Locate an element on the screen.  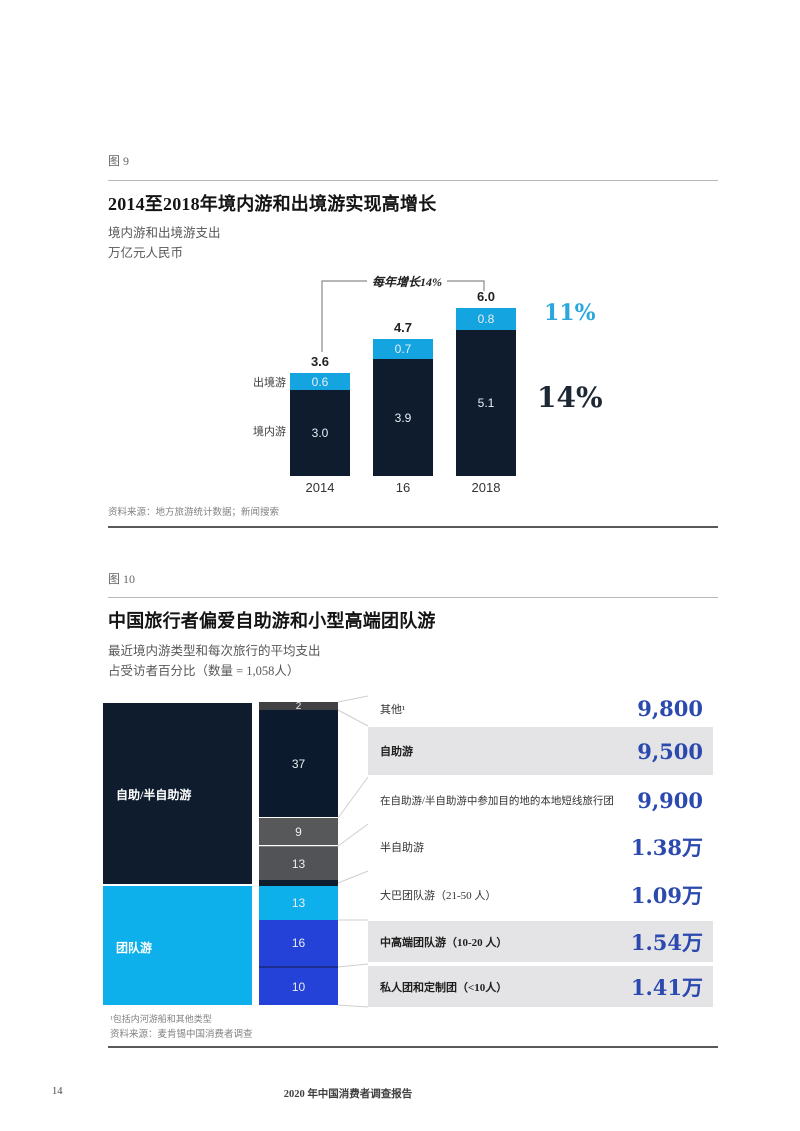
segment-premium-tour: 16 is located at coordinates (298, 943).